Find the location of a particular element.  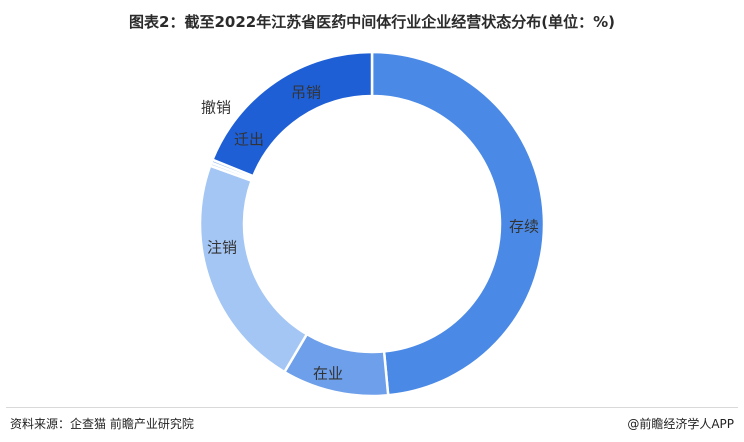

slice-label-1: 存续 is located at coordinates (524, 227).